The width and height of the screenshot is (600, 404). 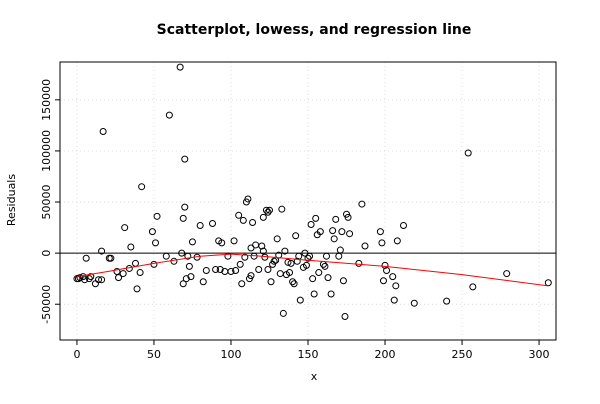 What do you see at coordinates (46, 304) in the screenshot?
I see `y-tick-label: -50000` at bounding box center [46, 304].